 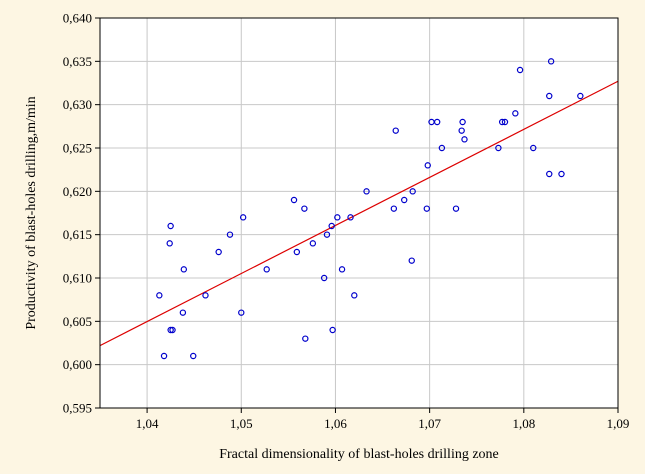 I want to click on y-tick-label: 0,640, so click(x=77, y=18).